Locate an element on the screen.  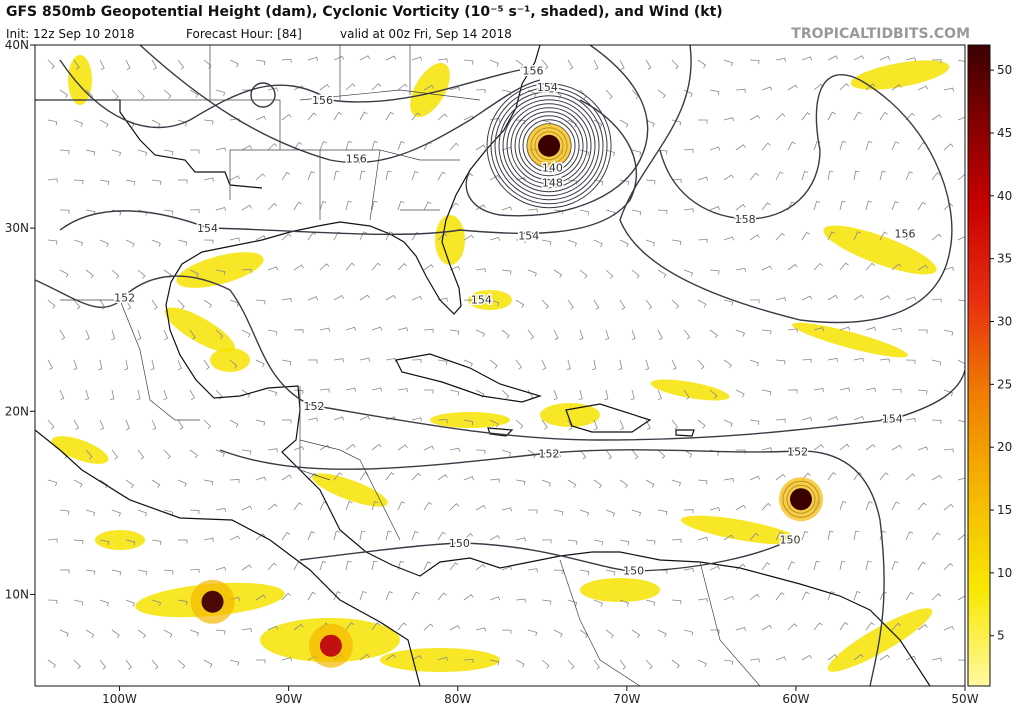
colorbar-label: 5 is located at coordinates (1001, 636).